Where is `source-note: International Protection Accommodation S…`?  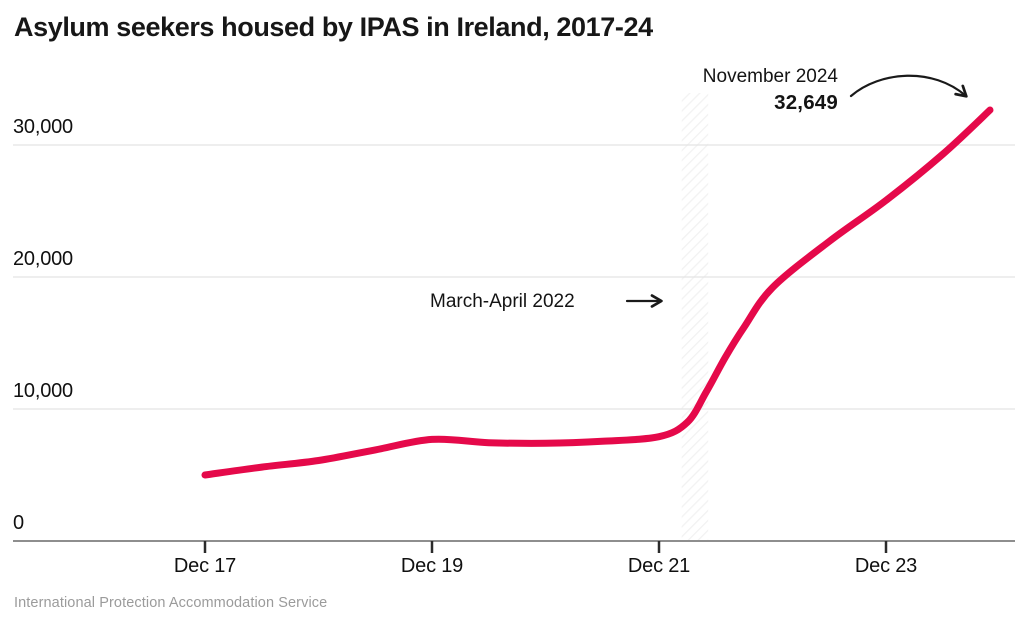 source-note: International Protection Accommodation S… is located at coordinates (171, 603).